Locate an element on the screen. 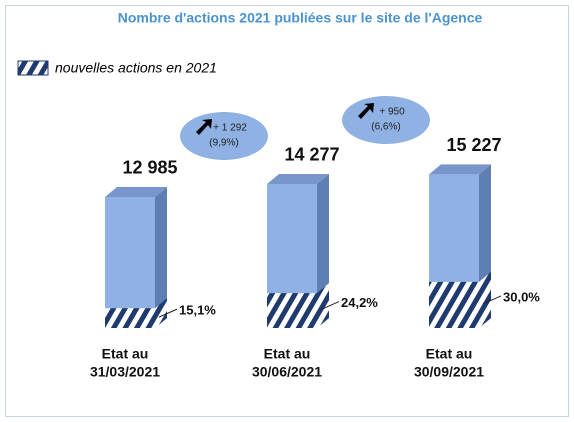 This screenshot has height=422, width=574. share-label: 15,1% is located at coordinates (197, 310).